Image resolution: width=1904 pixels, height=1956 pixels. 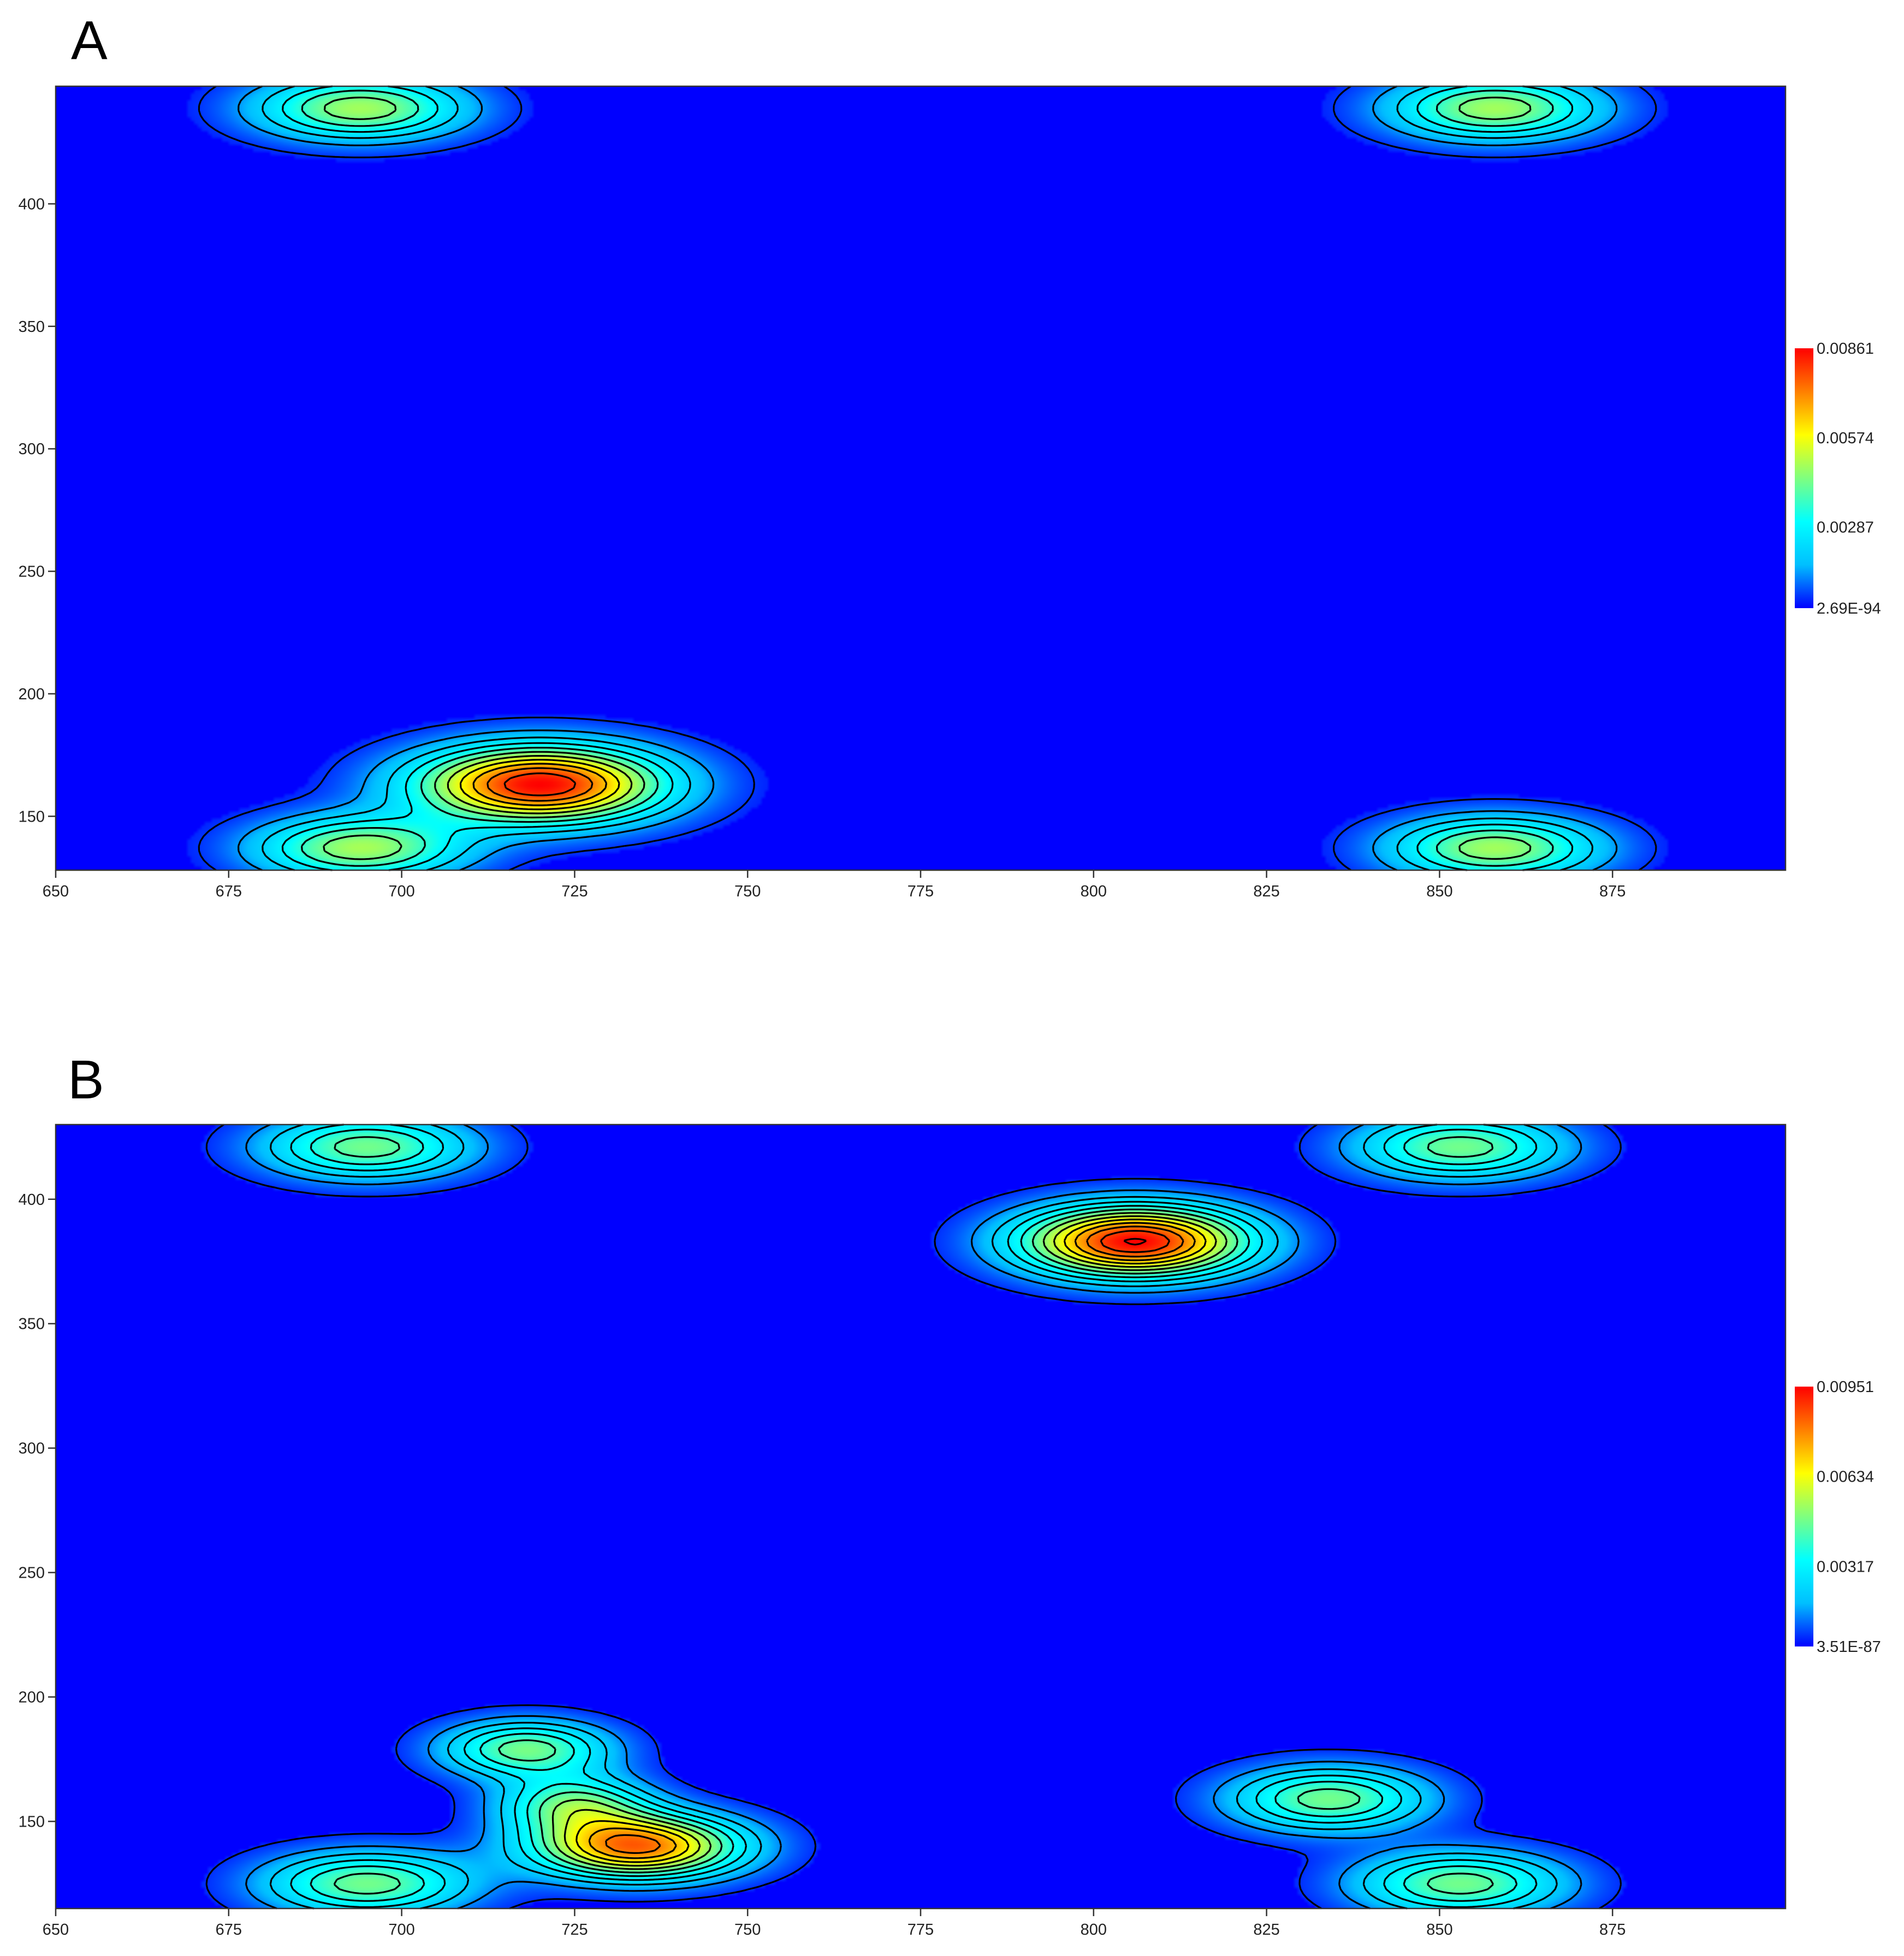 I want to click on colorbar: 0.00951 0.00634 0.00317 3.51E-87, so click(x=1838, y=1517).